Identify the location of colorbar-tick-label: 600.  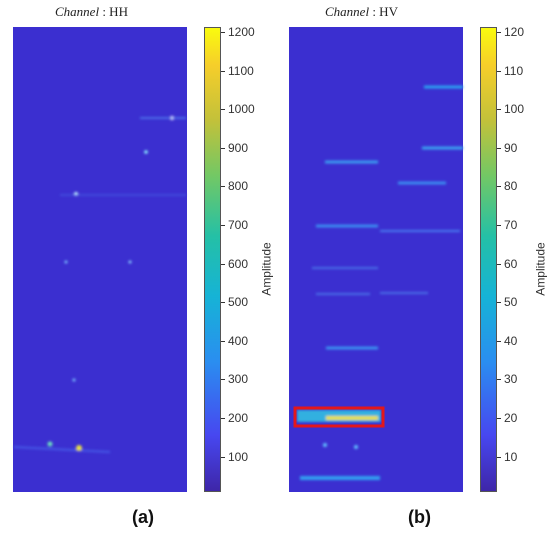
(234, 263).